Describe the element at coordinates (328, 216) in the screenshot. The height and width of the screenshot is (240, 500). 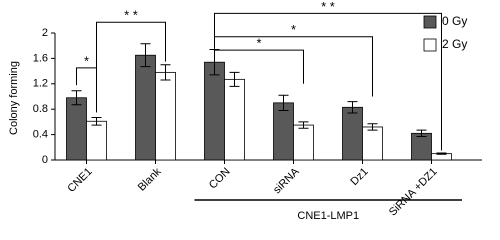
I see `group-label: CNE1-LMP1` at that location.